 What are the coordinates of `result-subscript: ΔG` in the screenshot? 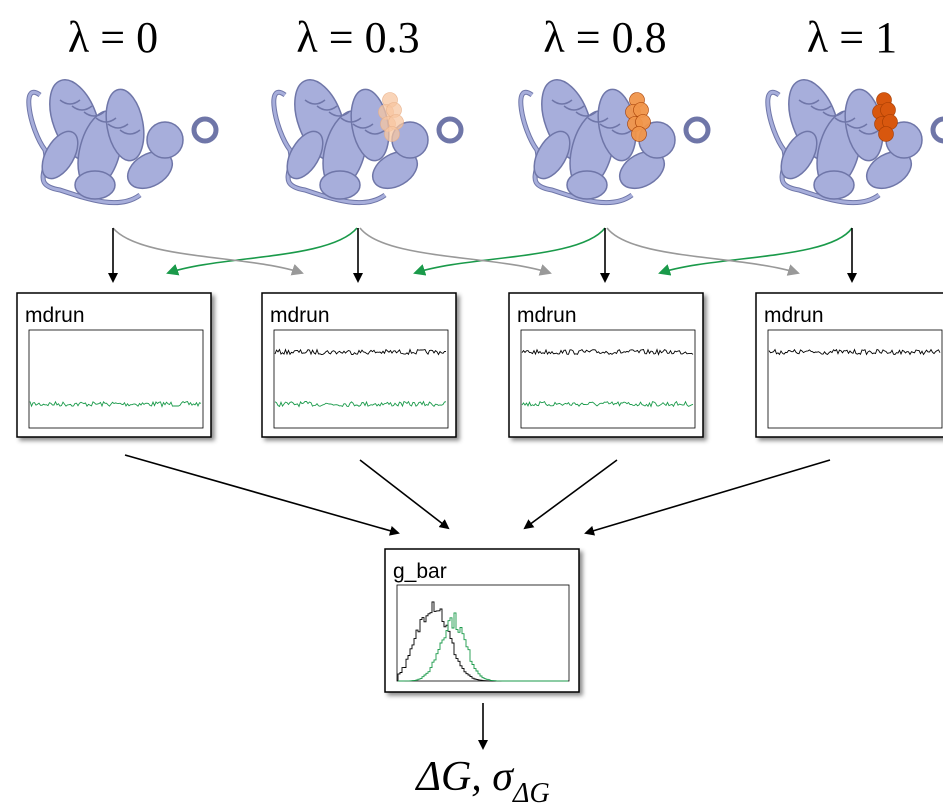 It's located at (531, 793).